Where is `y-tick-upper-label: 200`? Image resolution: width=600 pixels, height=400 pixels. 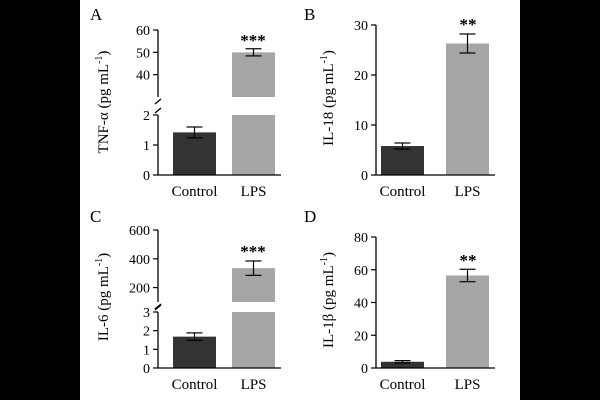
y-tick-upper-label: 200 is located at coordinates (139, 289).